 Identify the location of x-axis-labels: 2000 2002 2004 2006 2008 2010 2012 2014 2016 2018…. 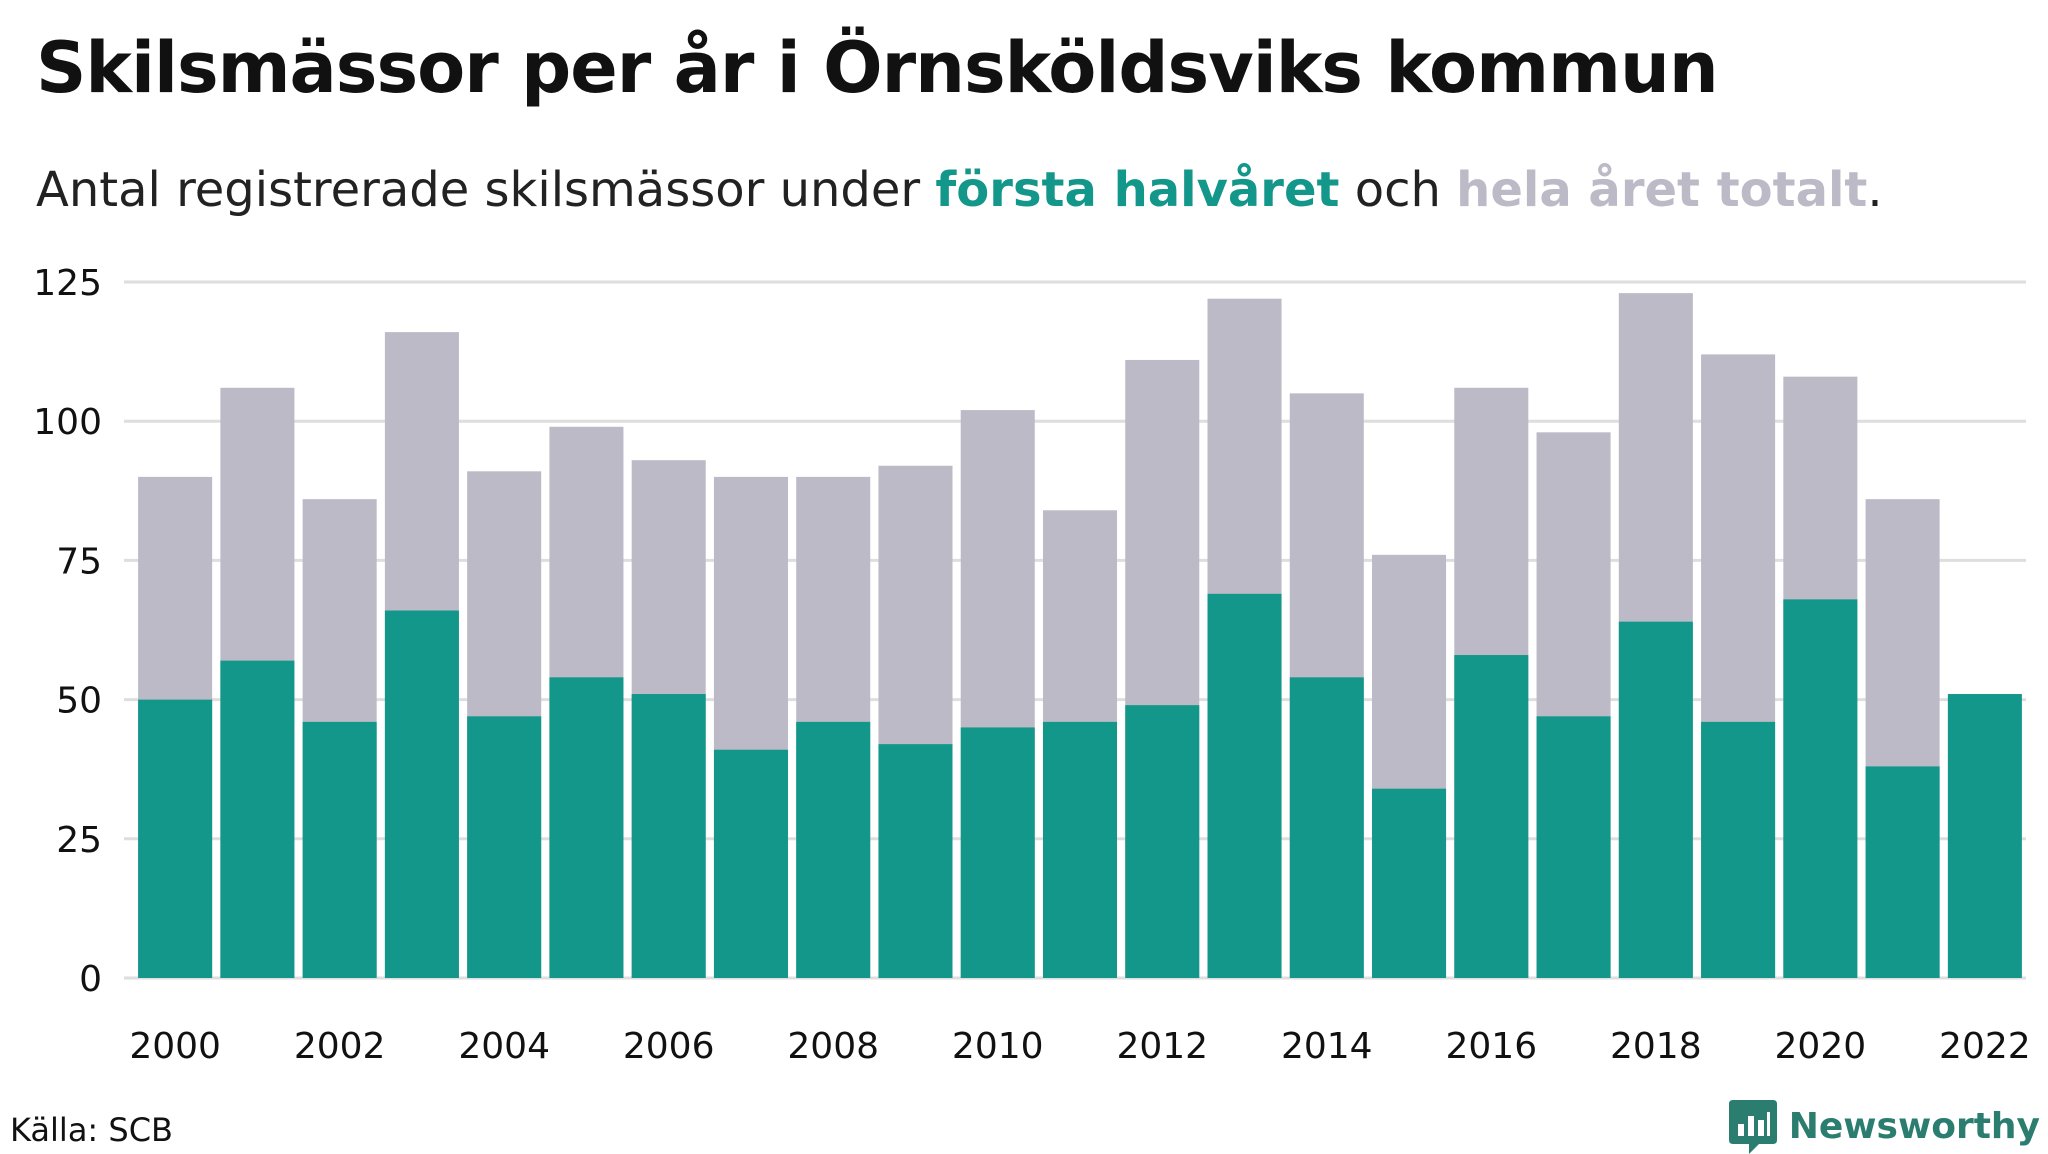
(1079, 1046).